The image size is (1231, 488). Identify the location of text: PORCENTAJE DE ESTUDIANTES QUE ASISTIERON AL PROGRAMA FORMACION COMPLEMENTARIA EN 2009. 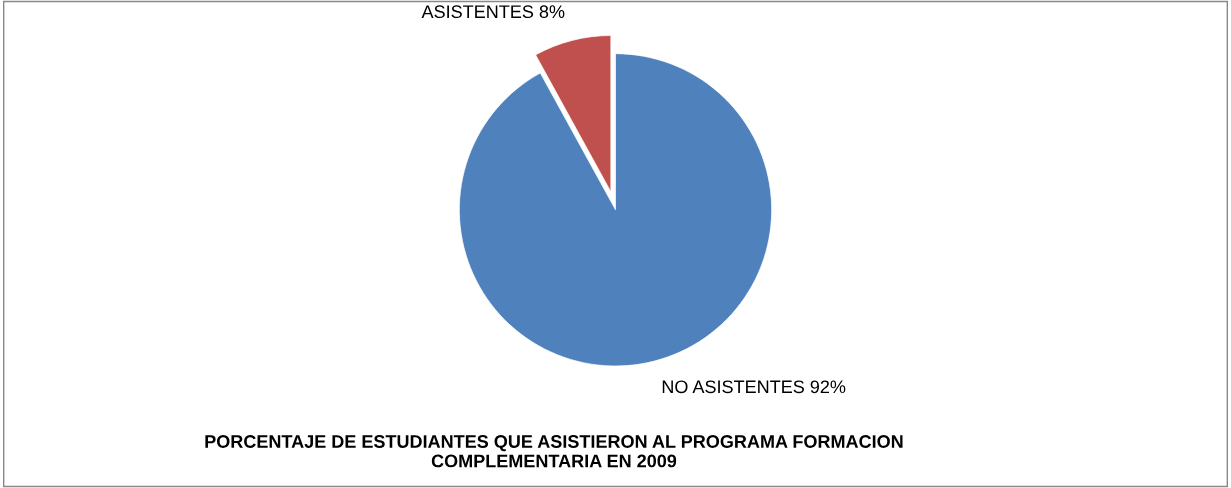
(554, 451).